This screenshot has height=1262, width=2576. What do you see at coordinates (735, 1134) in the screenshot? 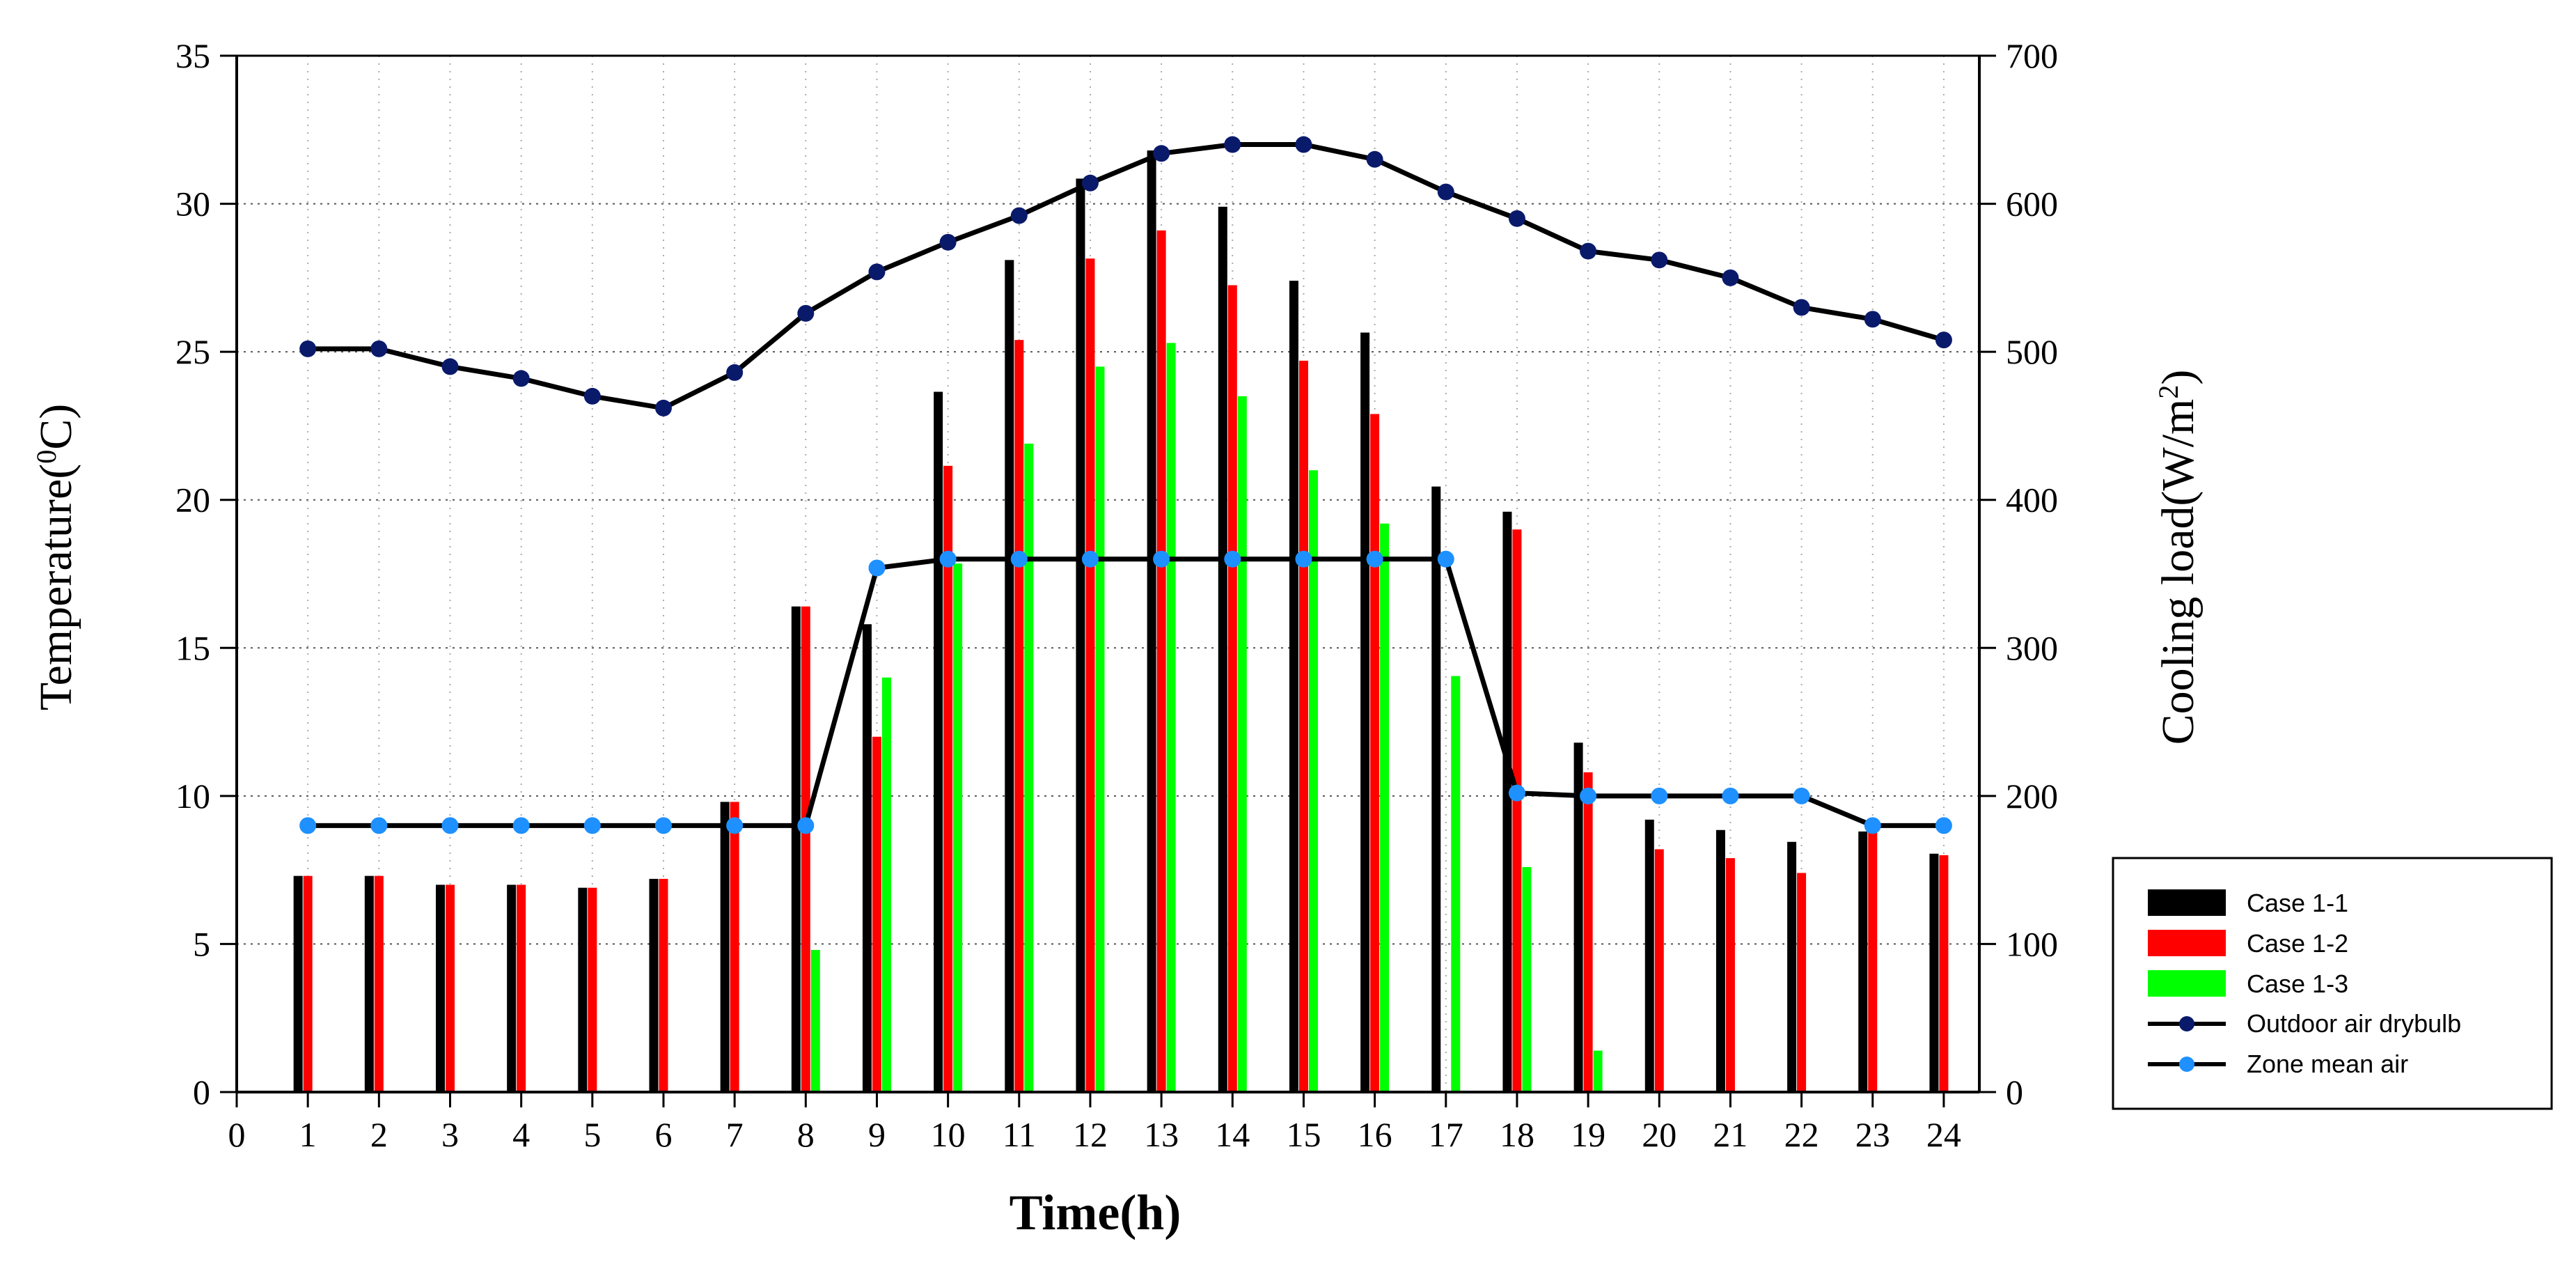
I see `x-tick-label: 7` at bounding box center [735, 1134].